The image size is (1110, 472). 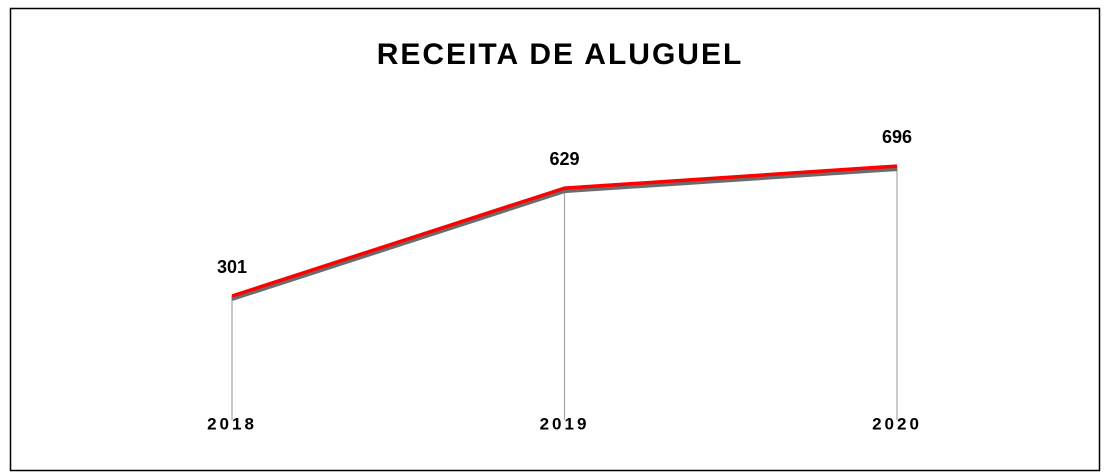 I want to click on x-tick-label: 2019, so click(x=565, y=423).